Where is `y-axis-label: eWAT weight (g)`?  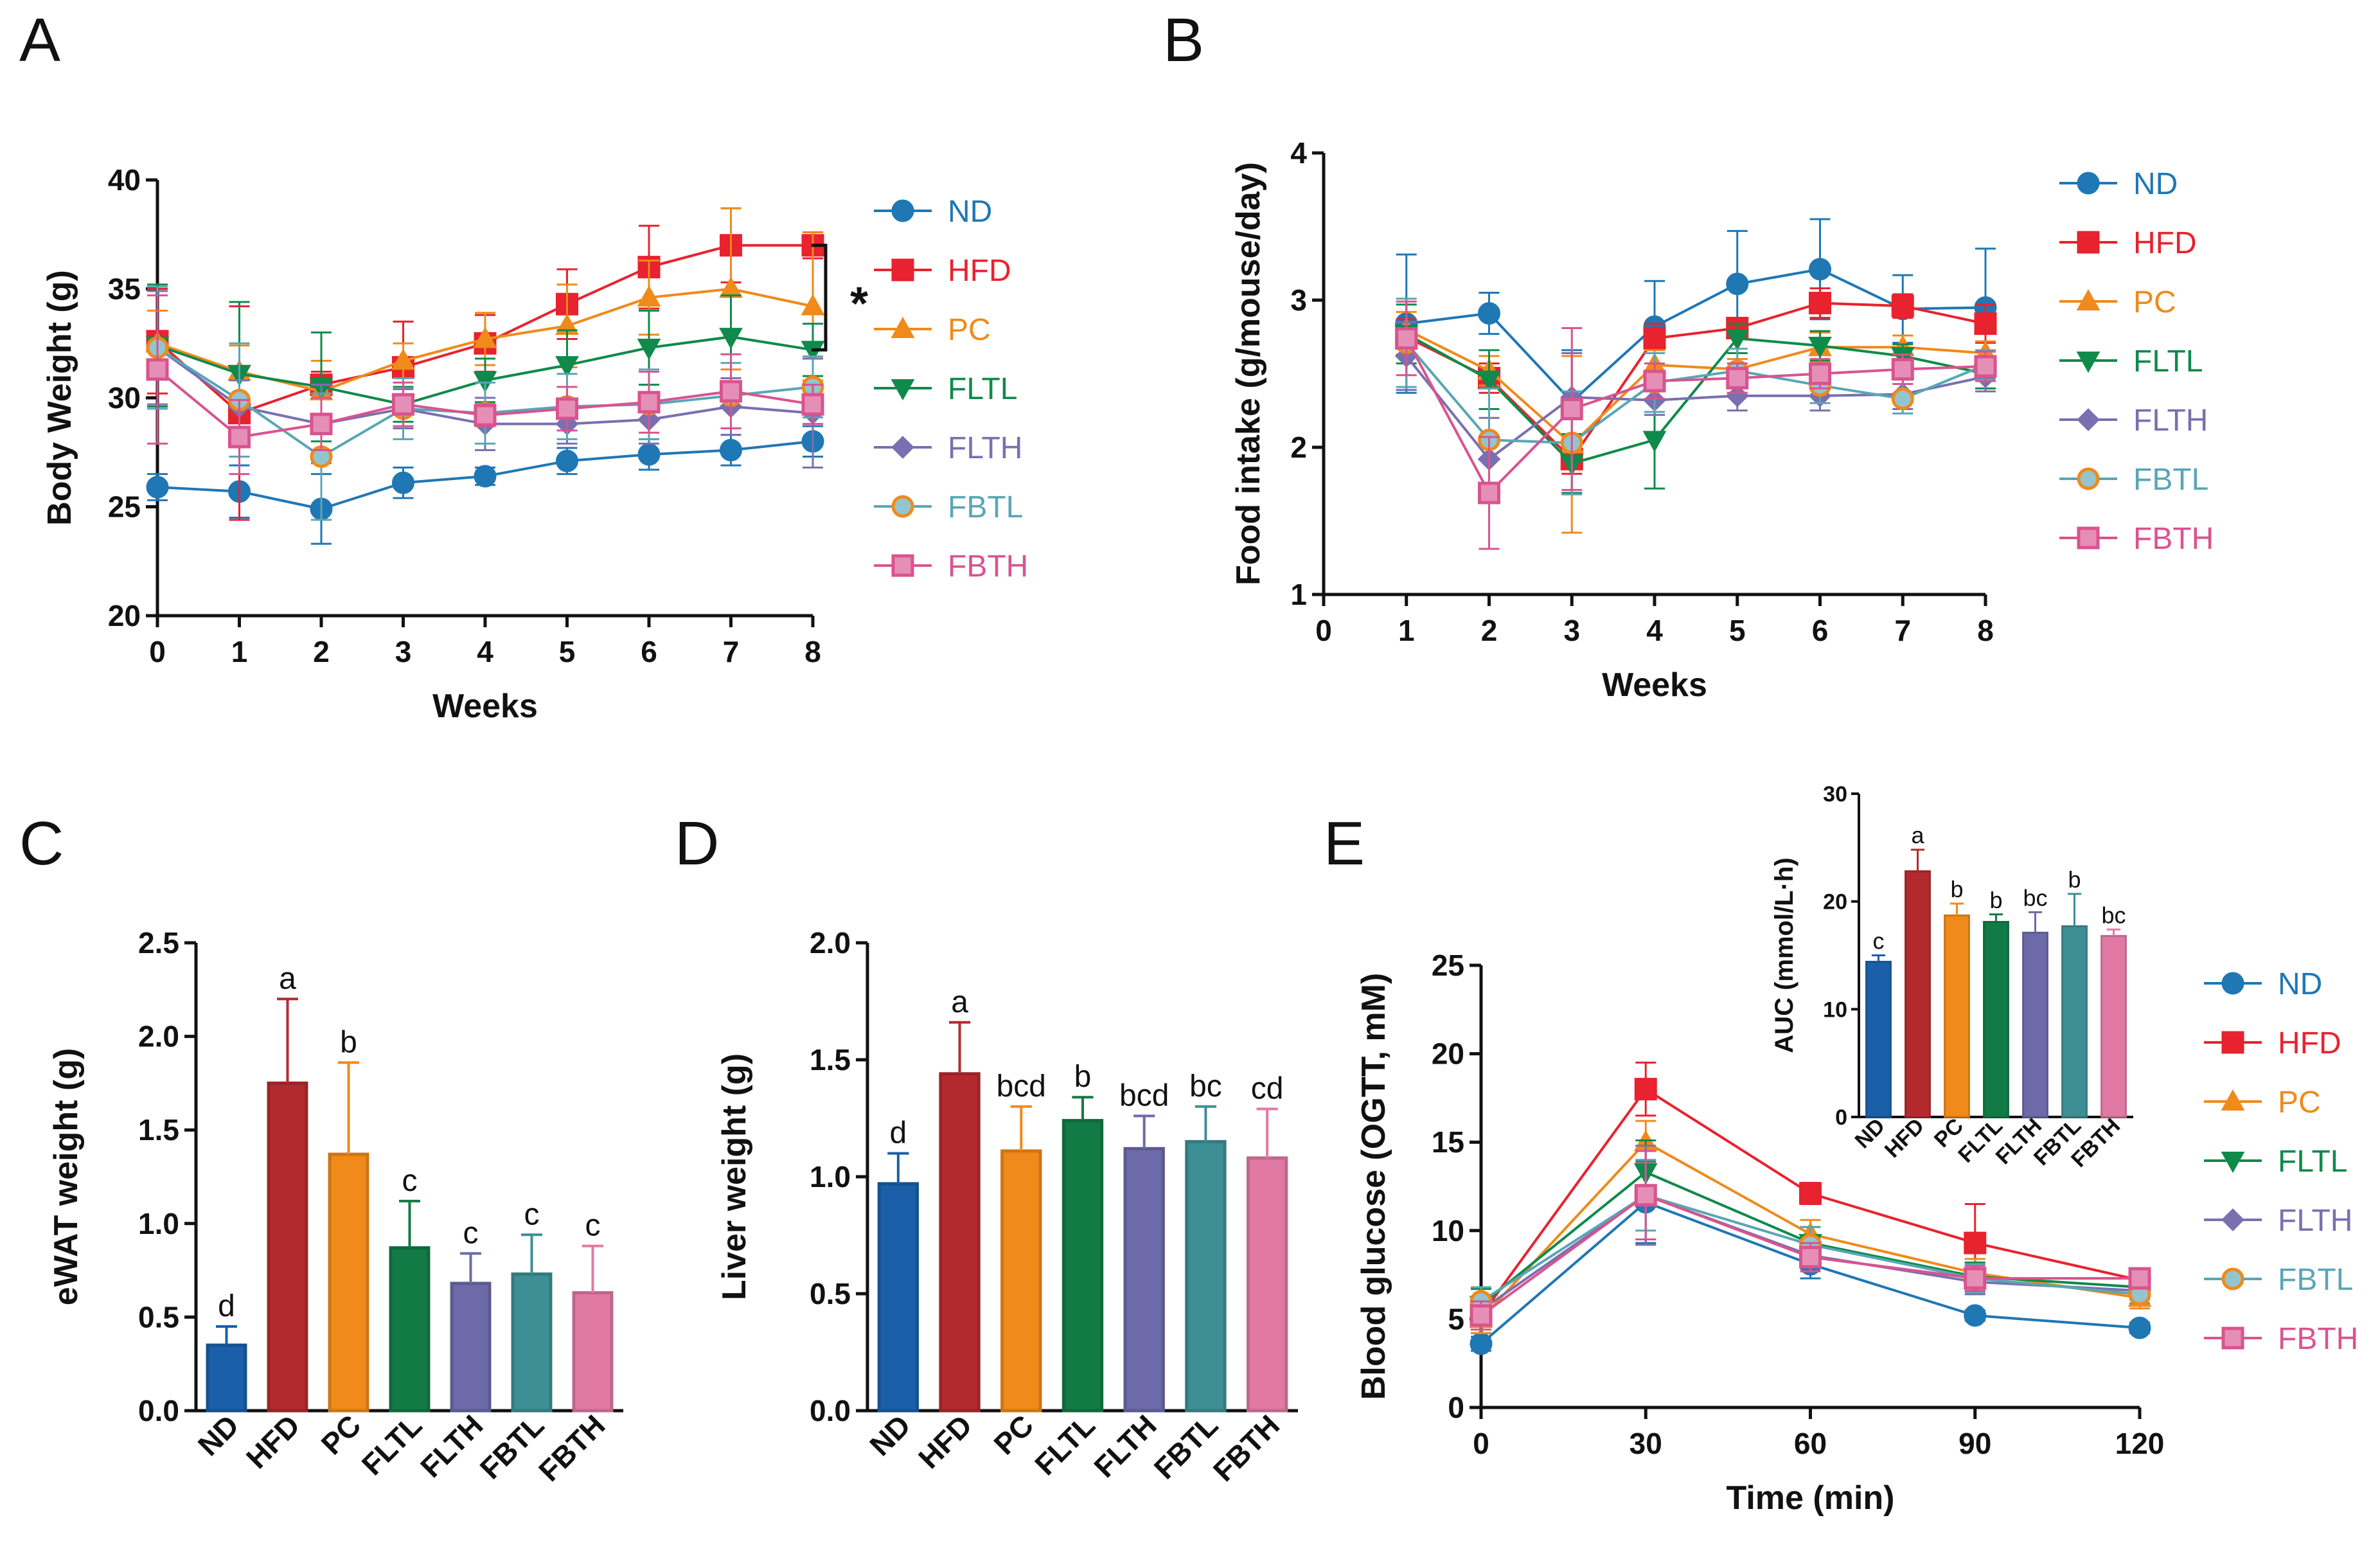
y-axis-label: eWAT weight (g) is located at coordinates (66, 1177).